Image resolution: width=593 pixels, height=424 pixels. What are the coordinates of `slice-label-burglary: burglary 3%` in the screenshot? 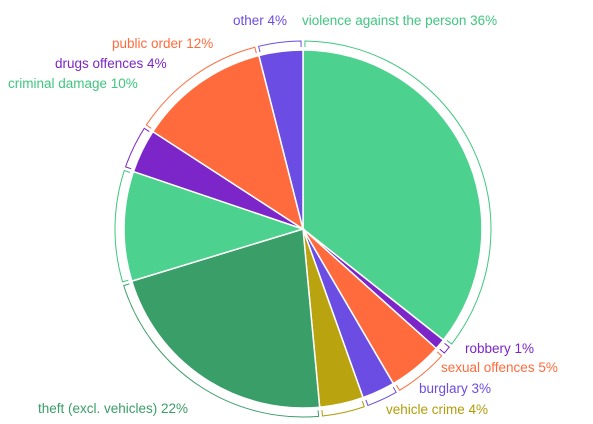 It's located at (455, 388).